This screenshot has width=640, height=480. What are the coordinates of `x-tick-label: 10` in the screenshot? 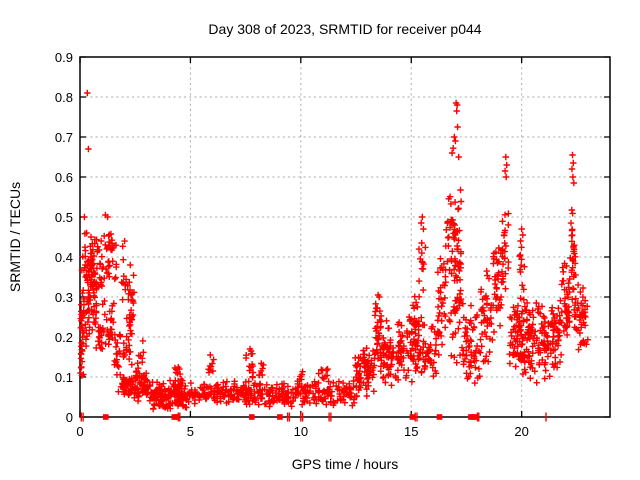 It's located at (301, 431).